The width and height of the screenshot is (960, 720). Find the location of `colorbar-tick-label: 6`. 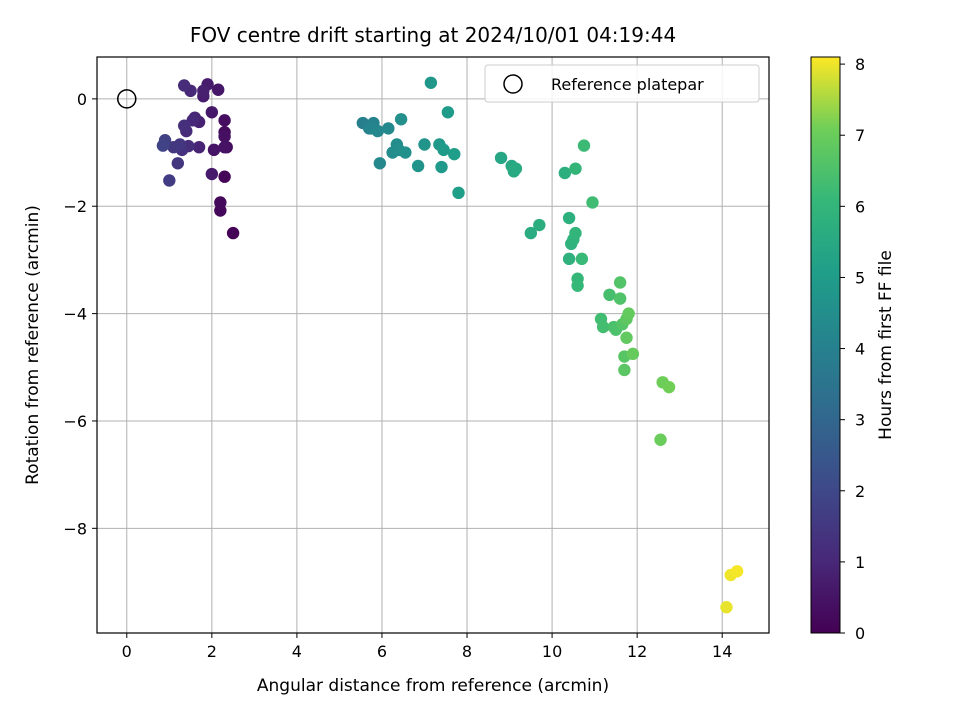

colorbar-tick-label: 6 is located at coordinates (860, 206).